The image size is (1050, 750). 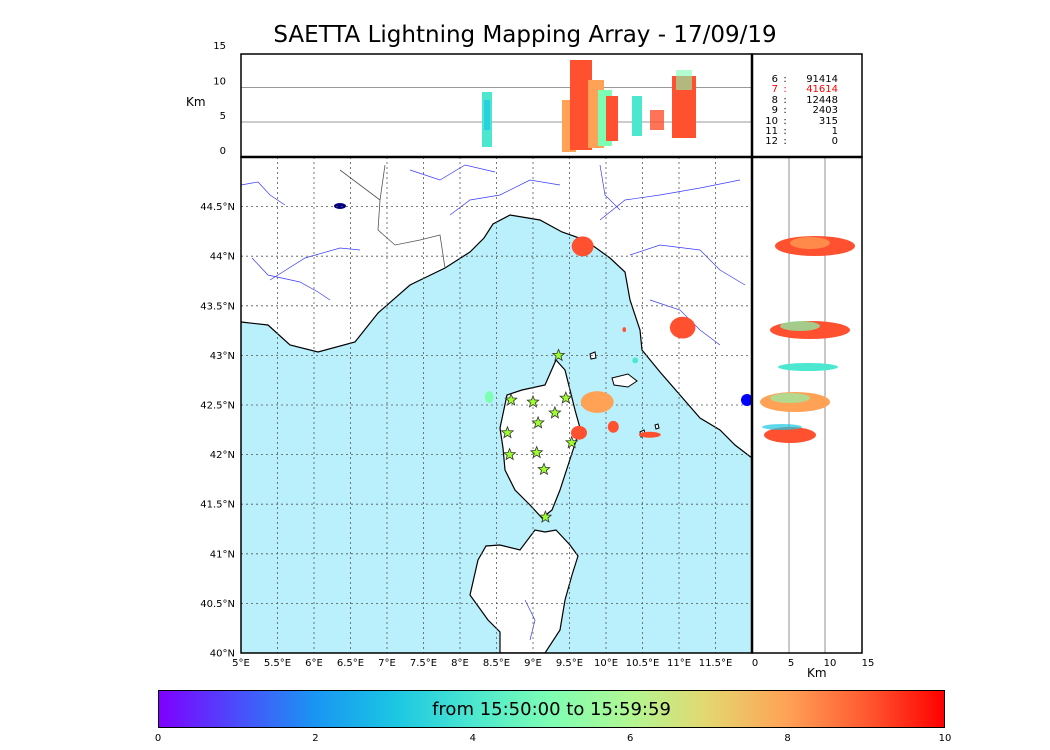 I want to click on right-panel-x-ticks: 0 5 10 15, so click(x=813, y=663).